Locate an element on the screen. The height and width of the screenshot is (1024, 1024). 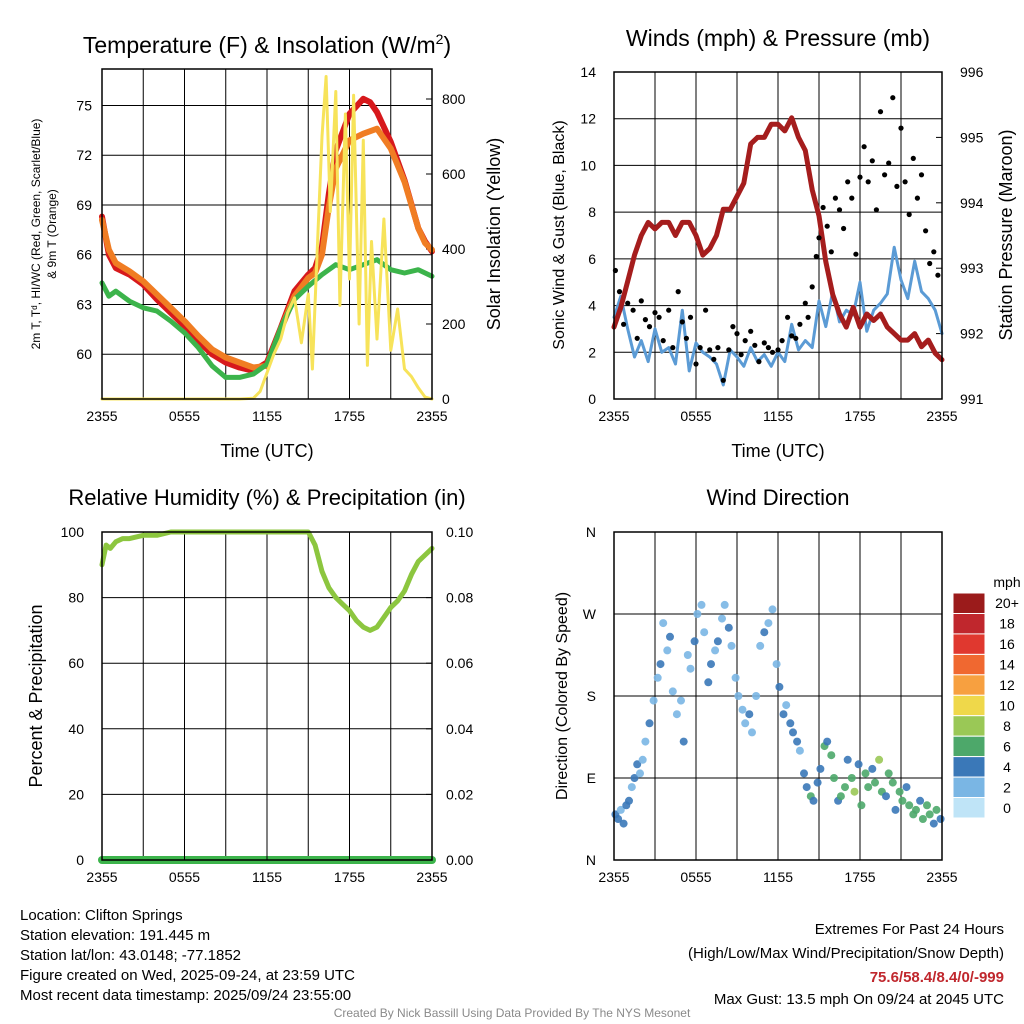
max-gust-text: Max Gust: 13.5 mph On 09/24 at 2045 UTC is located at coordinates (858, 999).